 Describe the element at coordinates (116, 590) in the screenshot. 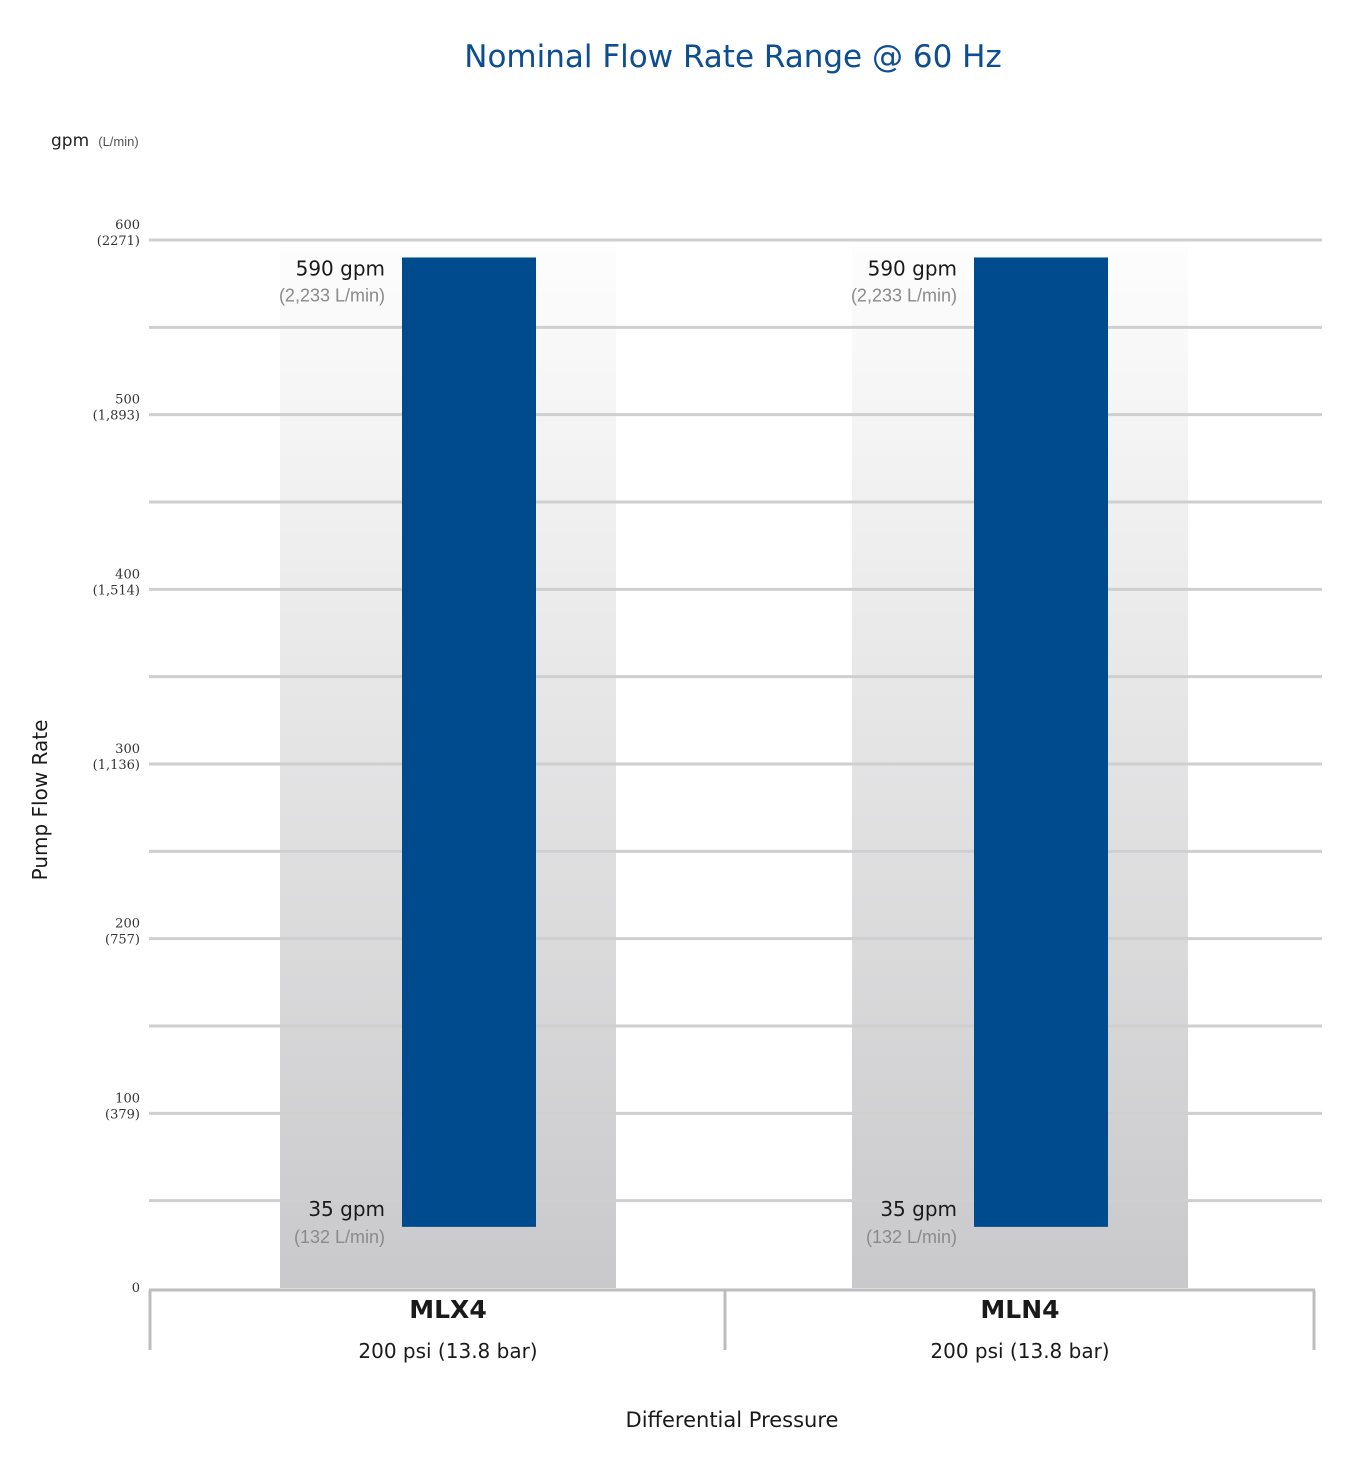

I see `y-tick-sublabel: (1,514)` at that location.